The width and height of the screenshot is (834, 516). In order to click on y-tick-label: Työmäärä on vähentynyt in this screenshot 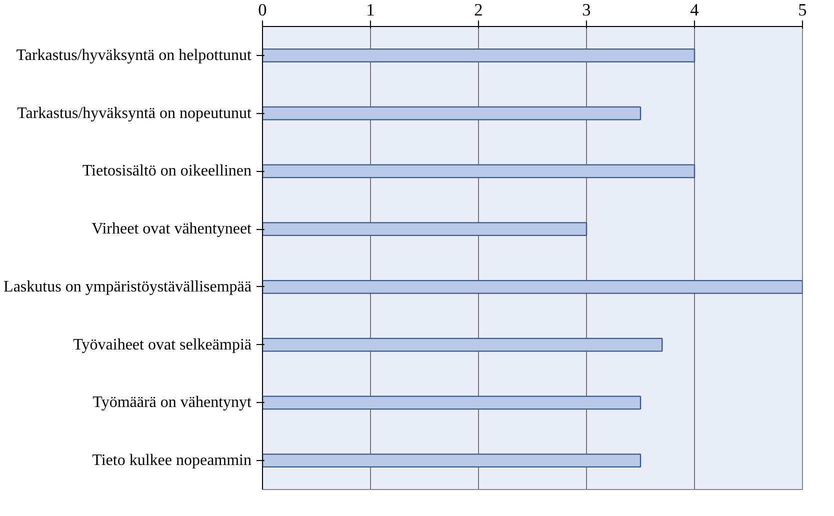, I will do `click(172, 403)`.